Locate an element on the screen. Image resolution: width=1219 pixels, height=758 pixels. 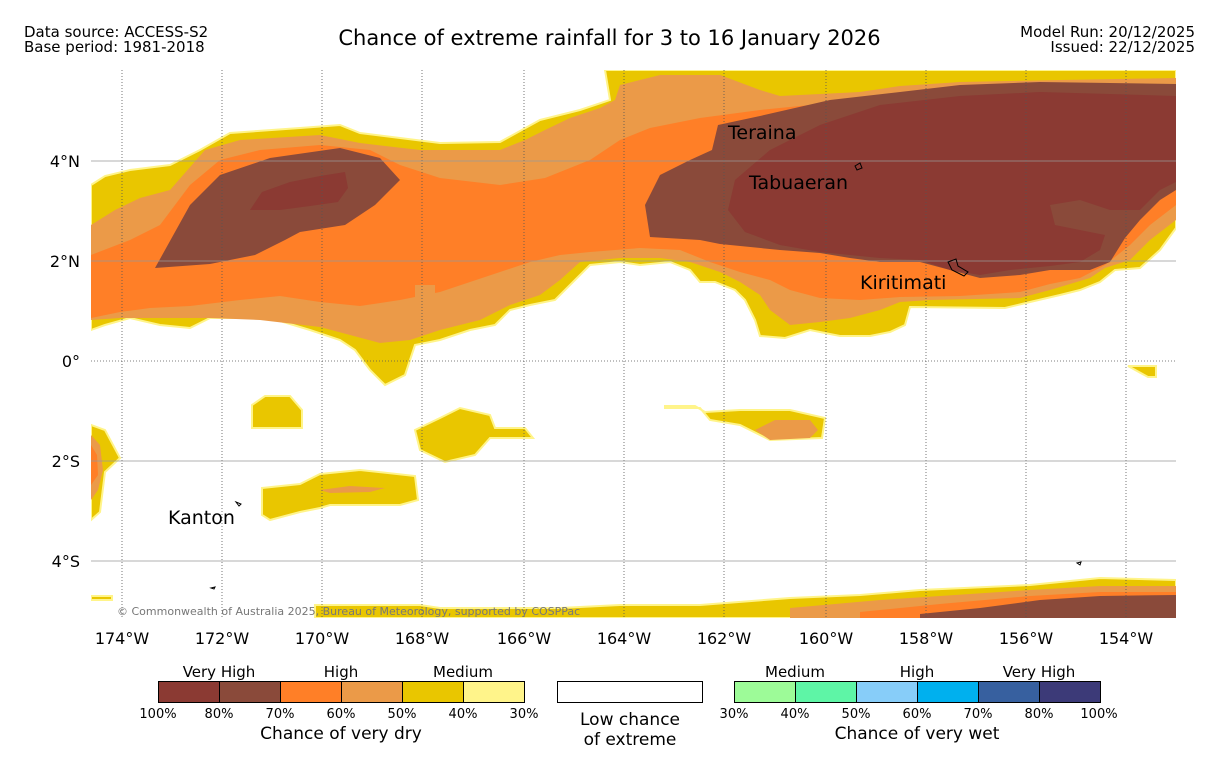
dry-high-patch-5b is located at coordinates (94, 465).